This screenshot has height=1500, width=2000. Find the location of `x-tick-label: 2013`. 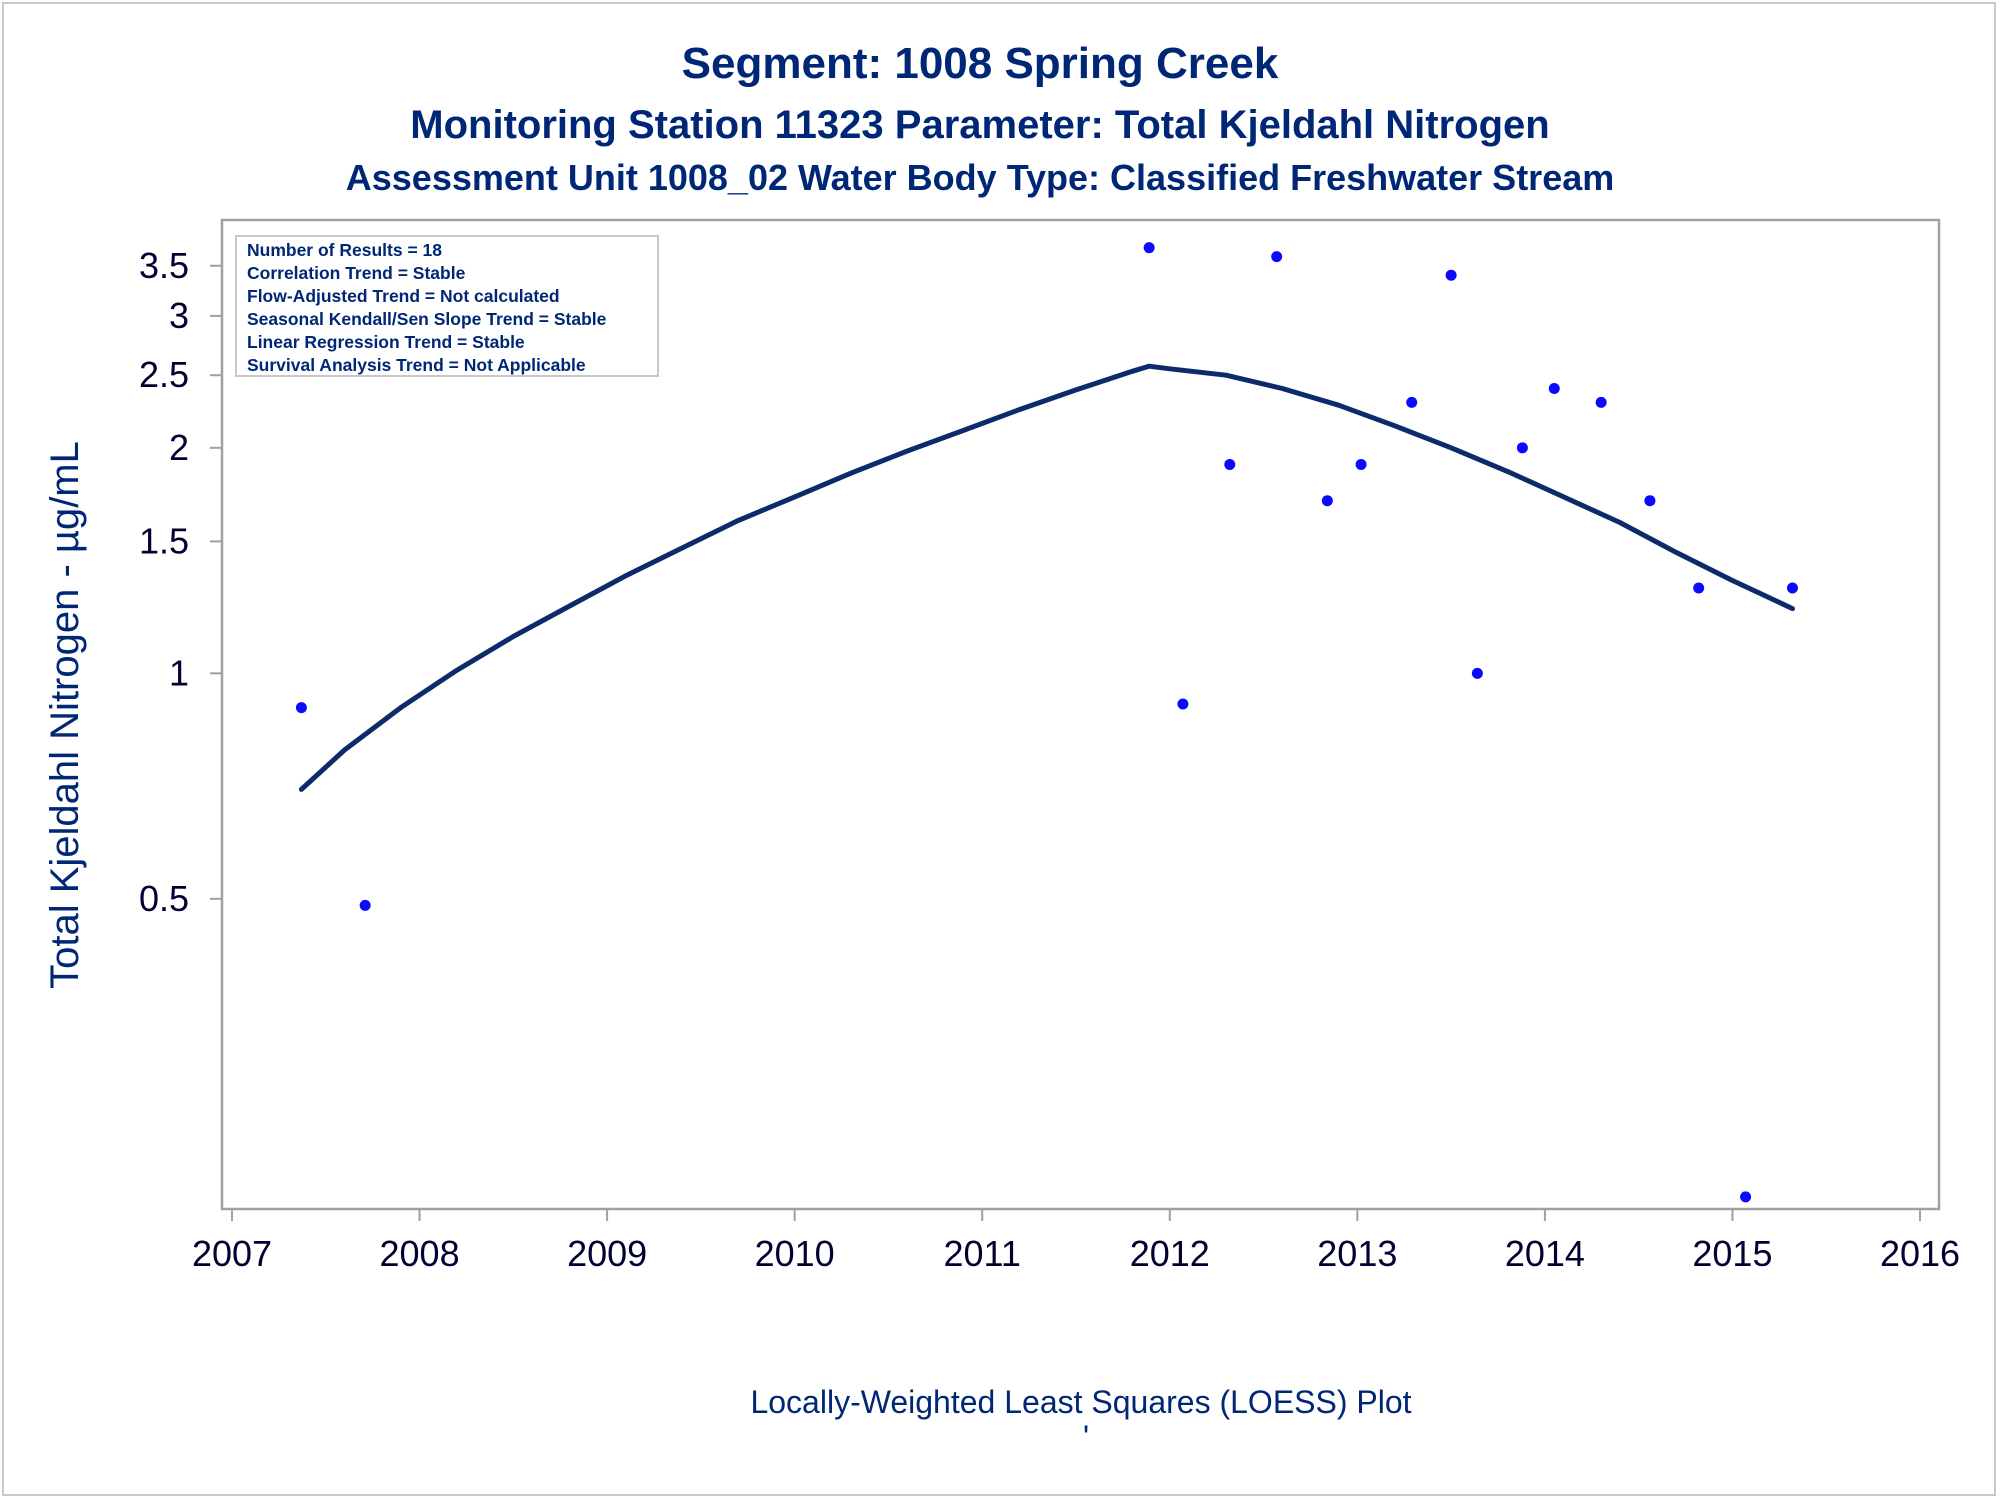

x-tick-label: 2013 is located at coordinates (1357, 1253).